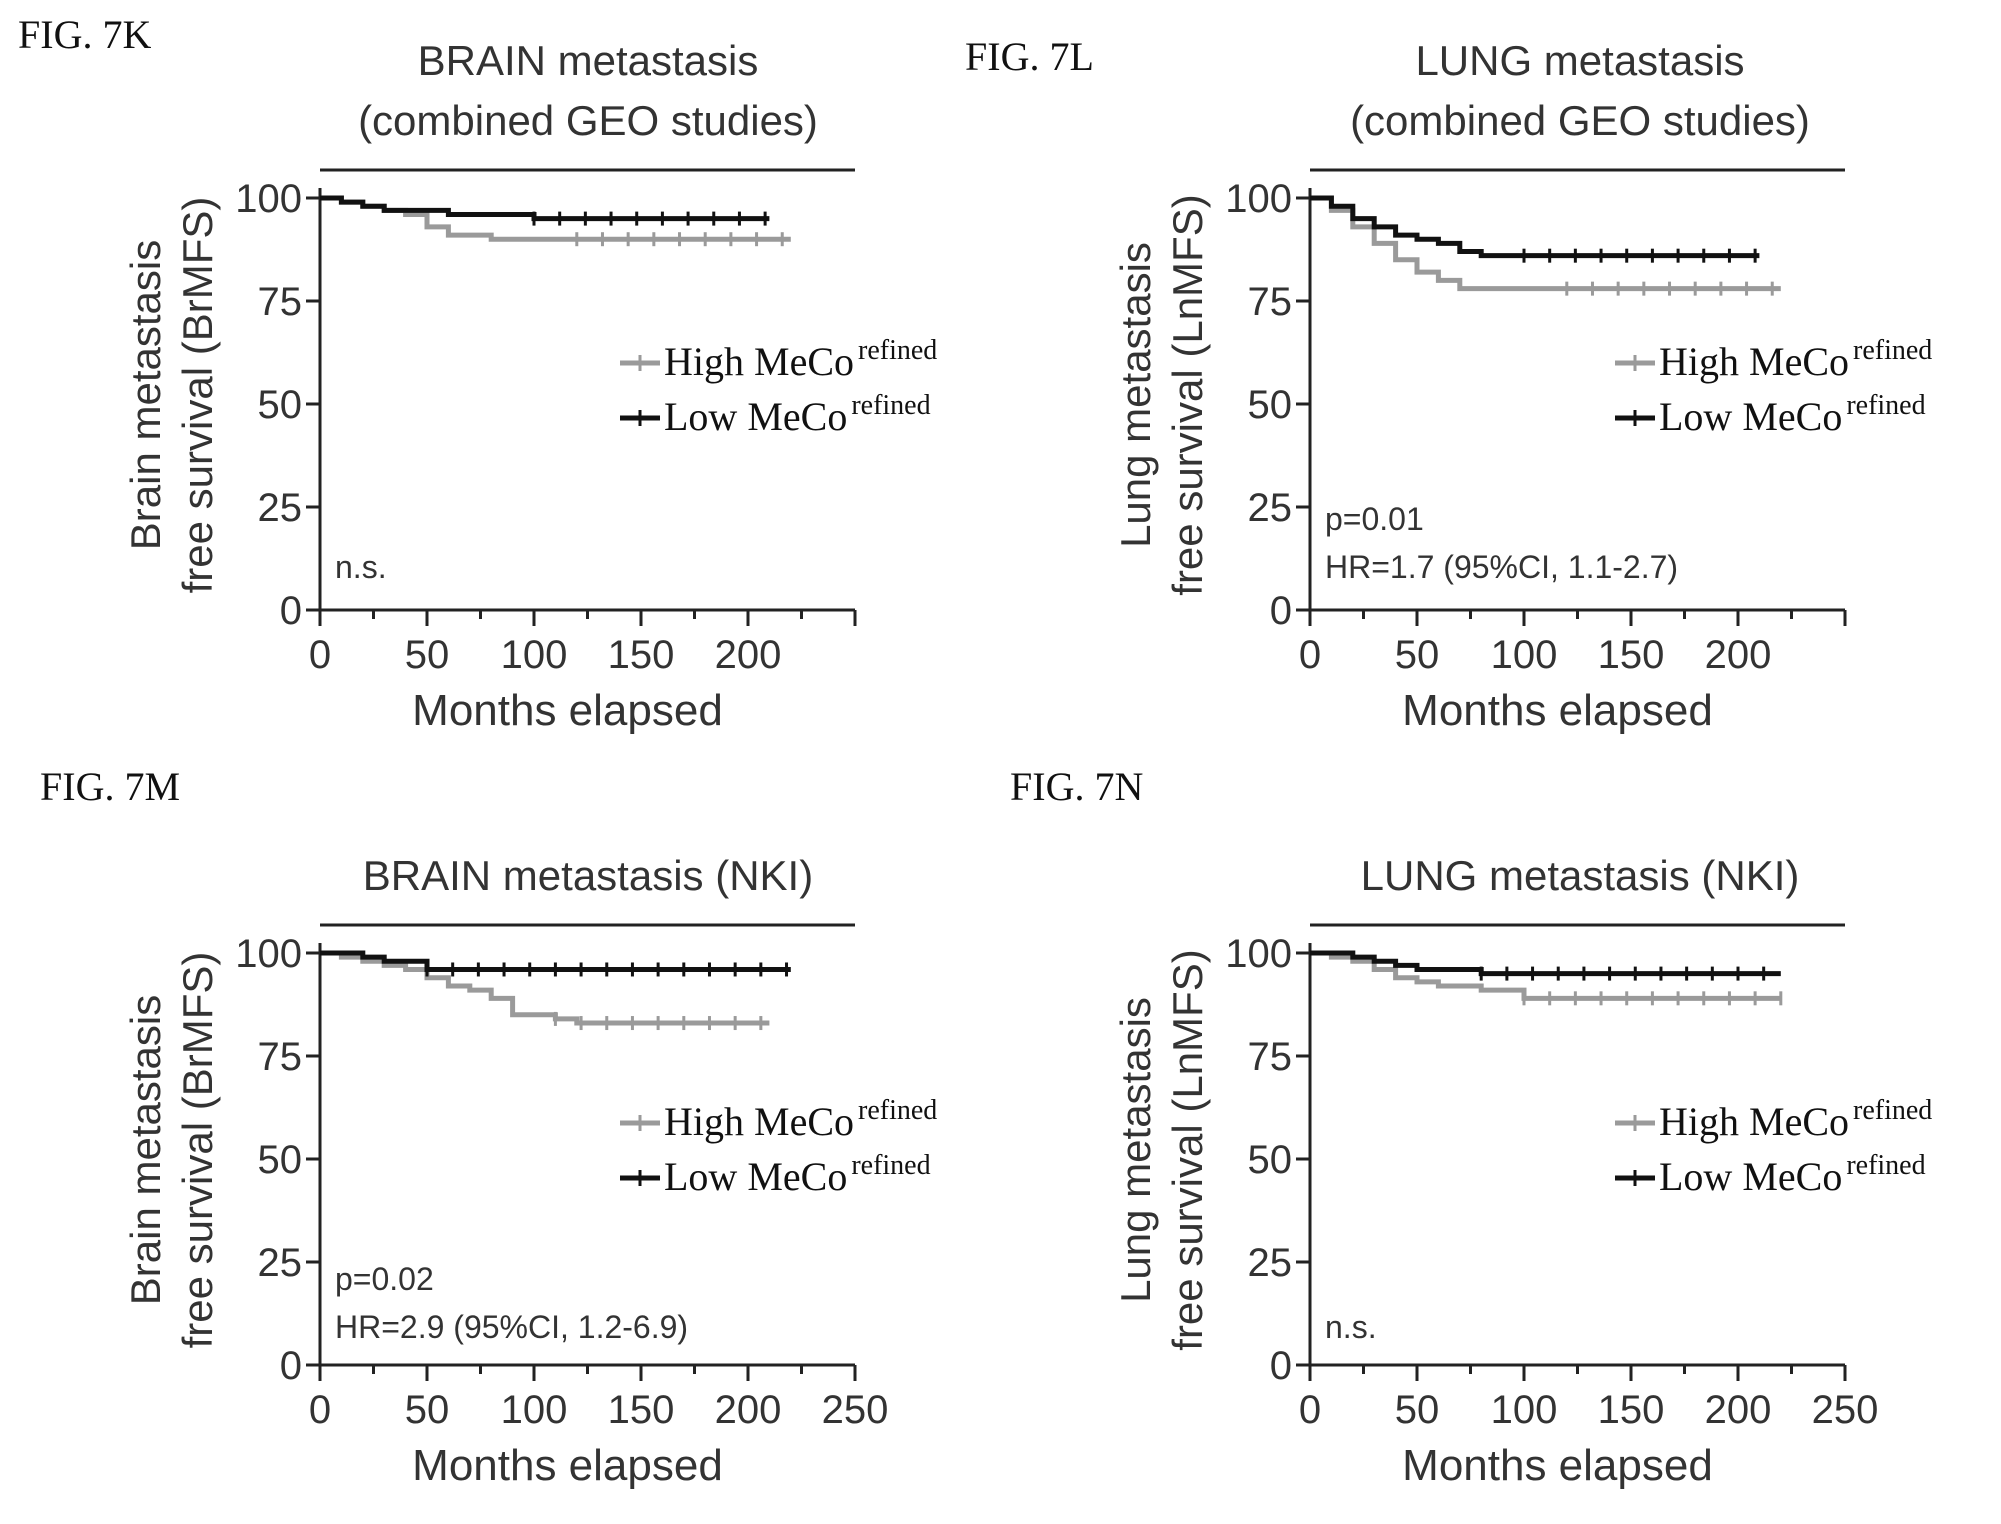 The image size is (2001, 1524). What do you see at coordinates (110, 786) in the screenshot?
I see `figure-label: FIG. 7M` at bounding box center [110, 786].